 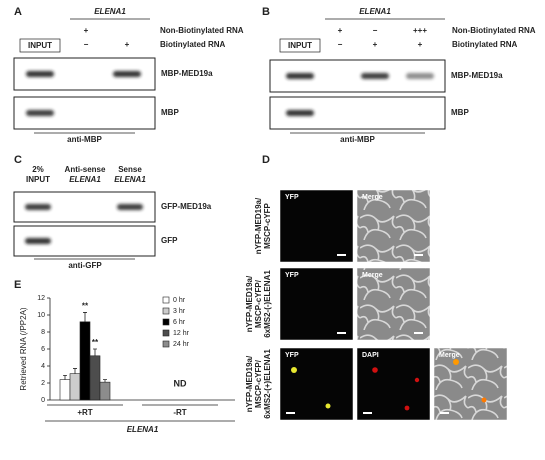 I want to click on y-tick-label: 12, so click(x=41, y=298).